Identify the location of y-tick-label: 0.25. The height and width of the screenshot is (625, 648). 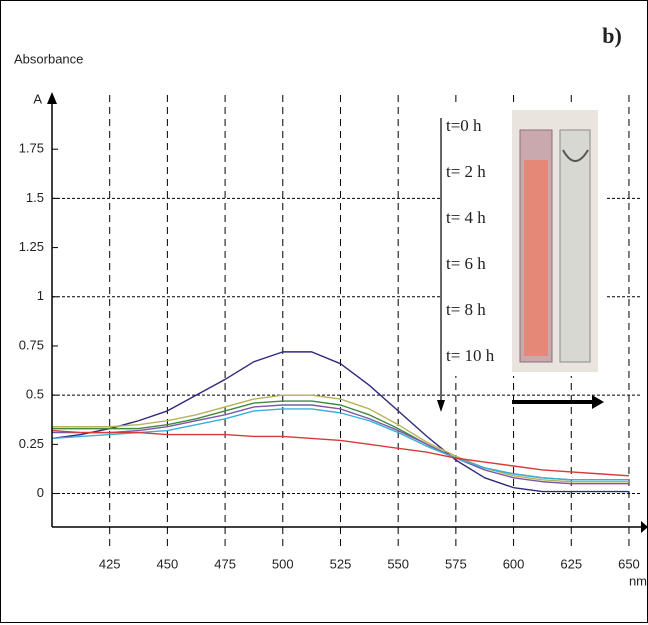
(31, 443).